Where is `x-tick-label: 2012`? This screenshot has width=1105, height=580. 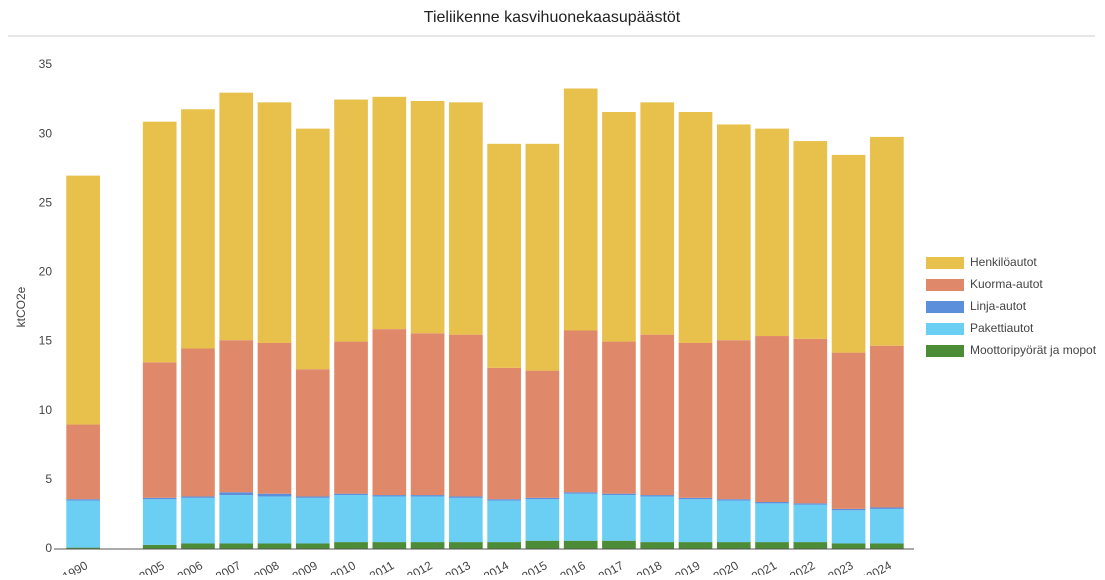 x-tick-label: 2012 is located at coordinates (420, 566).